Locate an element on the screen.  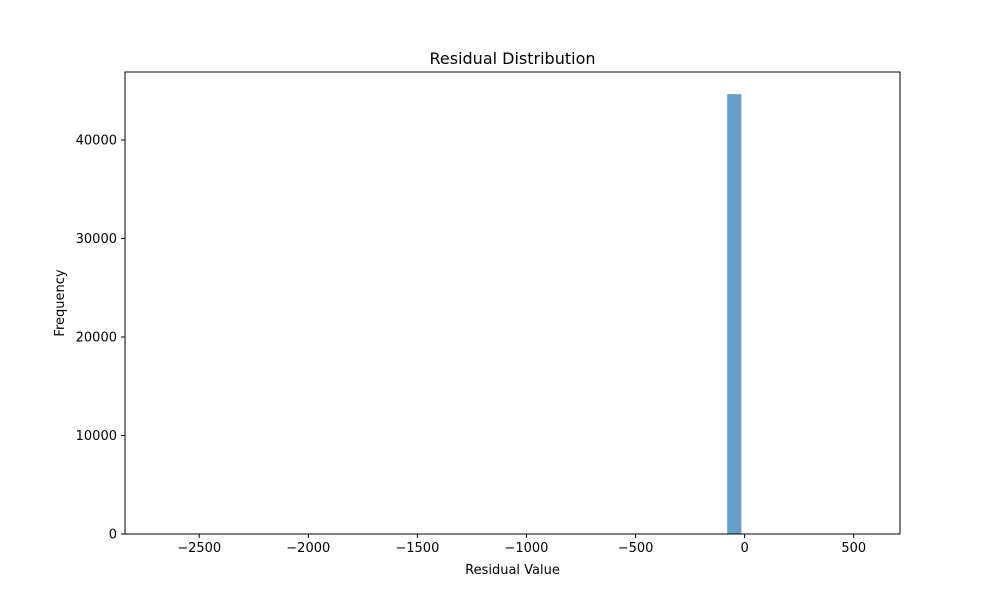
x-tick-label: −2000 is located at coordinates (308, 548).